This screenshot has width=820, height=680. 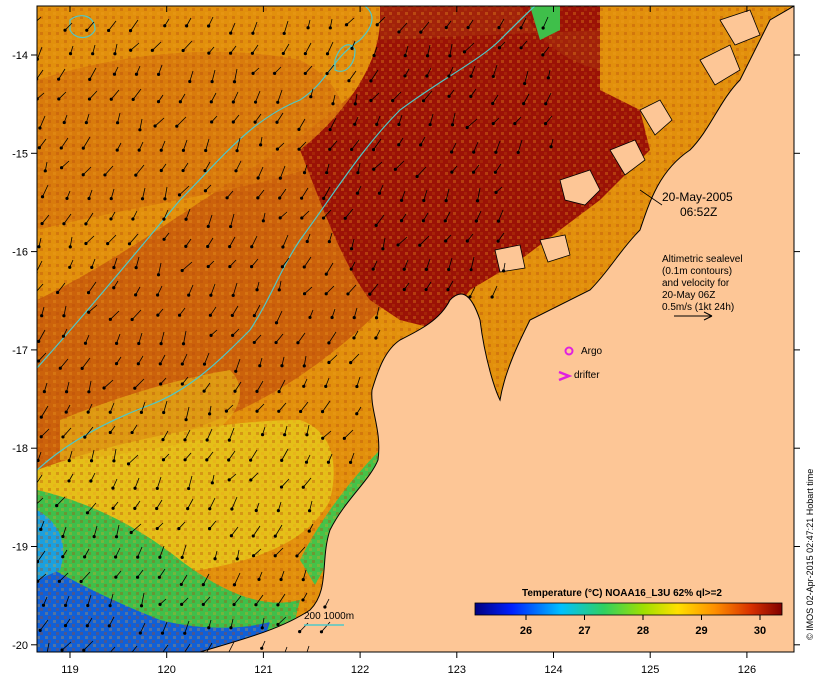 What do you see at coordinates (167, 670) in the screenshot?
I see `x-tick-label: 120` at bounding box center [167, 670].